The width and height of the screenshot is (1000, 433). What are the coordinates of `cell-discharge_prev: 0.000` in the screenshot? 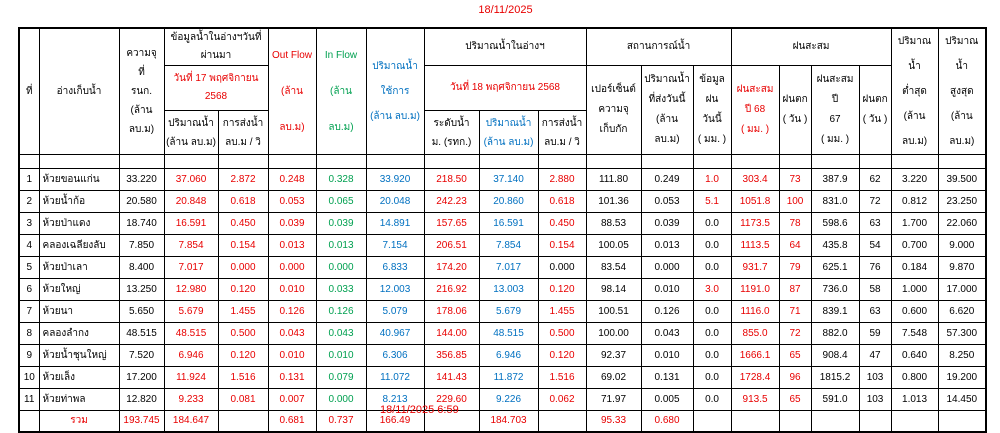 It's located at (243, 267).